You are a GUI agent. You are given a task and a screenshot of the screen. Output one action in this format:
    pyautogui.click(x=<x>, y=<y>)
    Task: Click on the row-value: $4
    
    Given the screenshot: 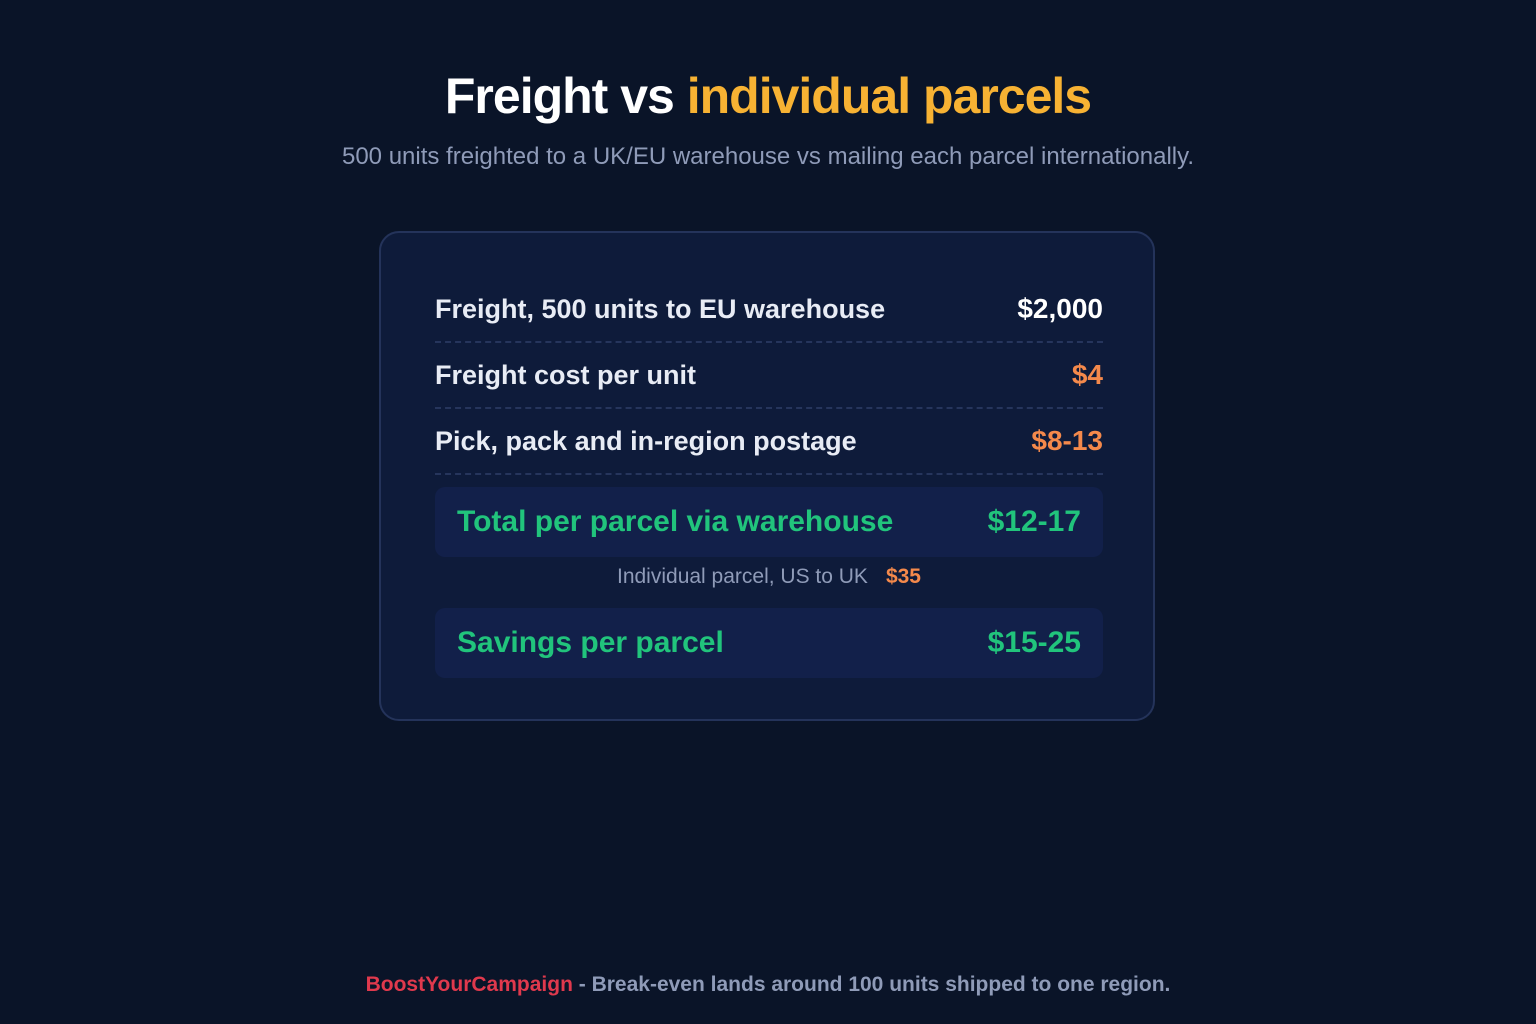 What is the action you would take?
    pyautogui.click(x=1087, y=374)
    